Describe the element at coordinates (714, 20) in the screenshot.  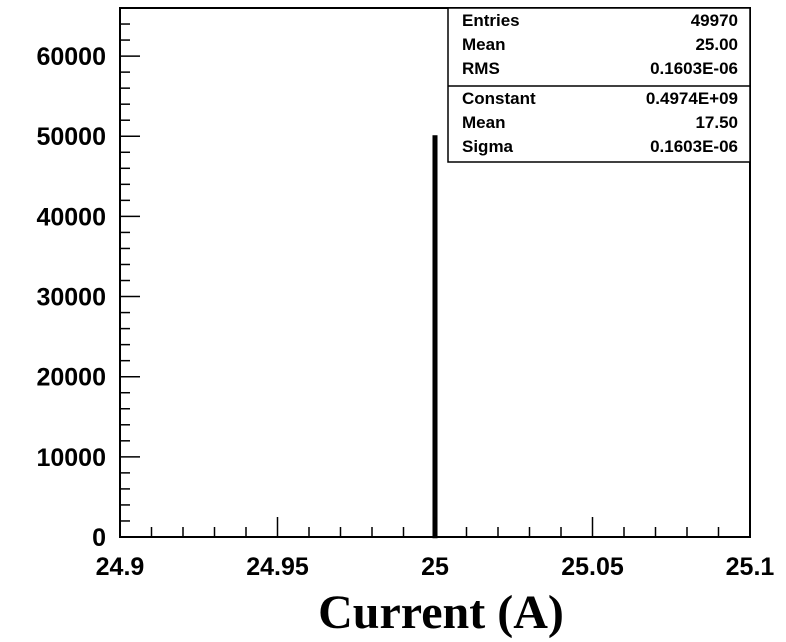
I see `stats-value: 49970` at that location.